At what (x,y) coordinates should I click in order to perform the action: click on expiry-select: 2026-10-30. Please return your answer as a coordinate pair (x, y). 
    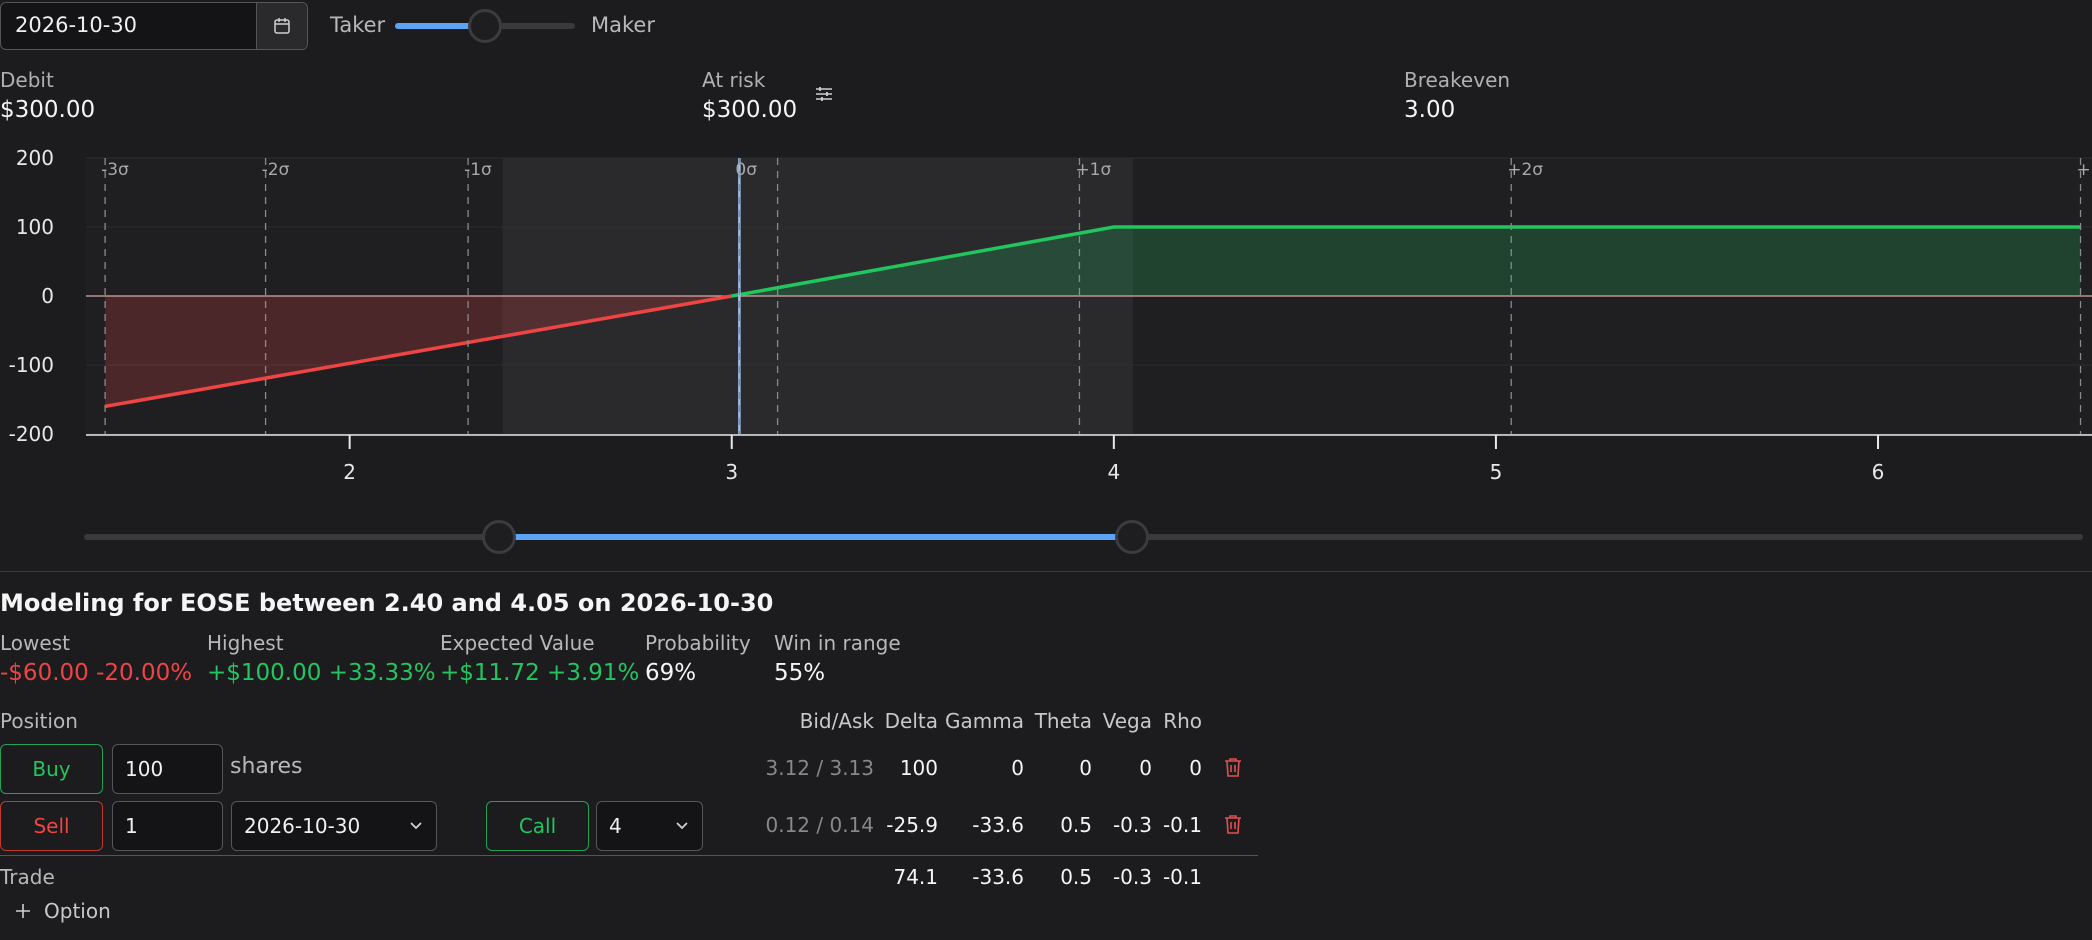
    Looking at the image, I should click on (334, 826).